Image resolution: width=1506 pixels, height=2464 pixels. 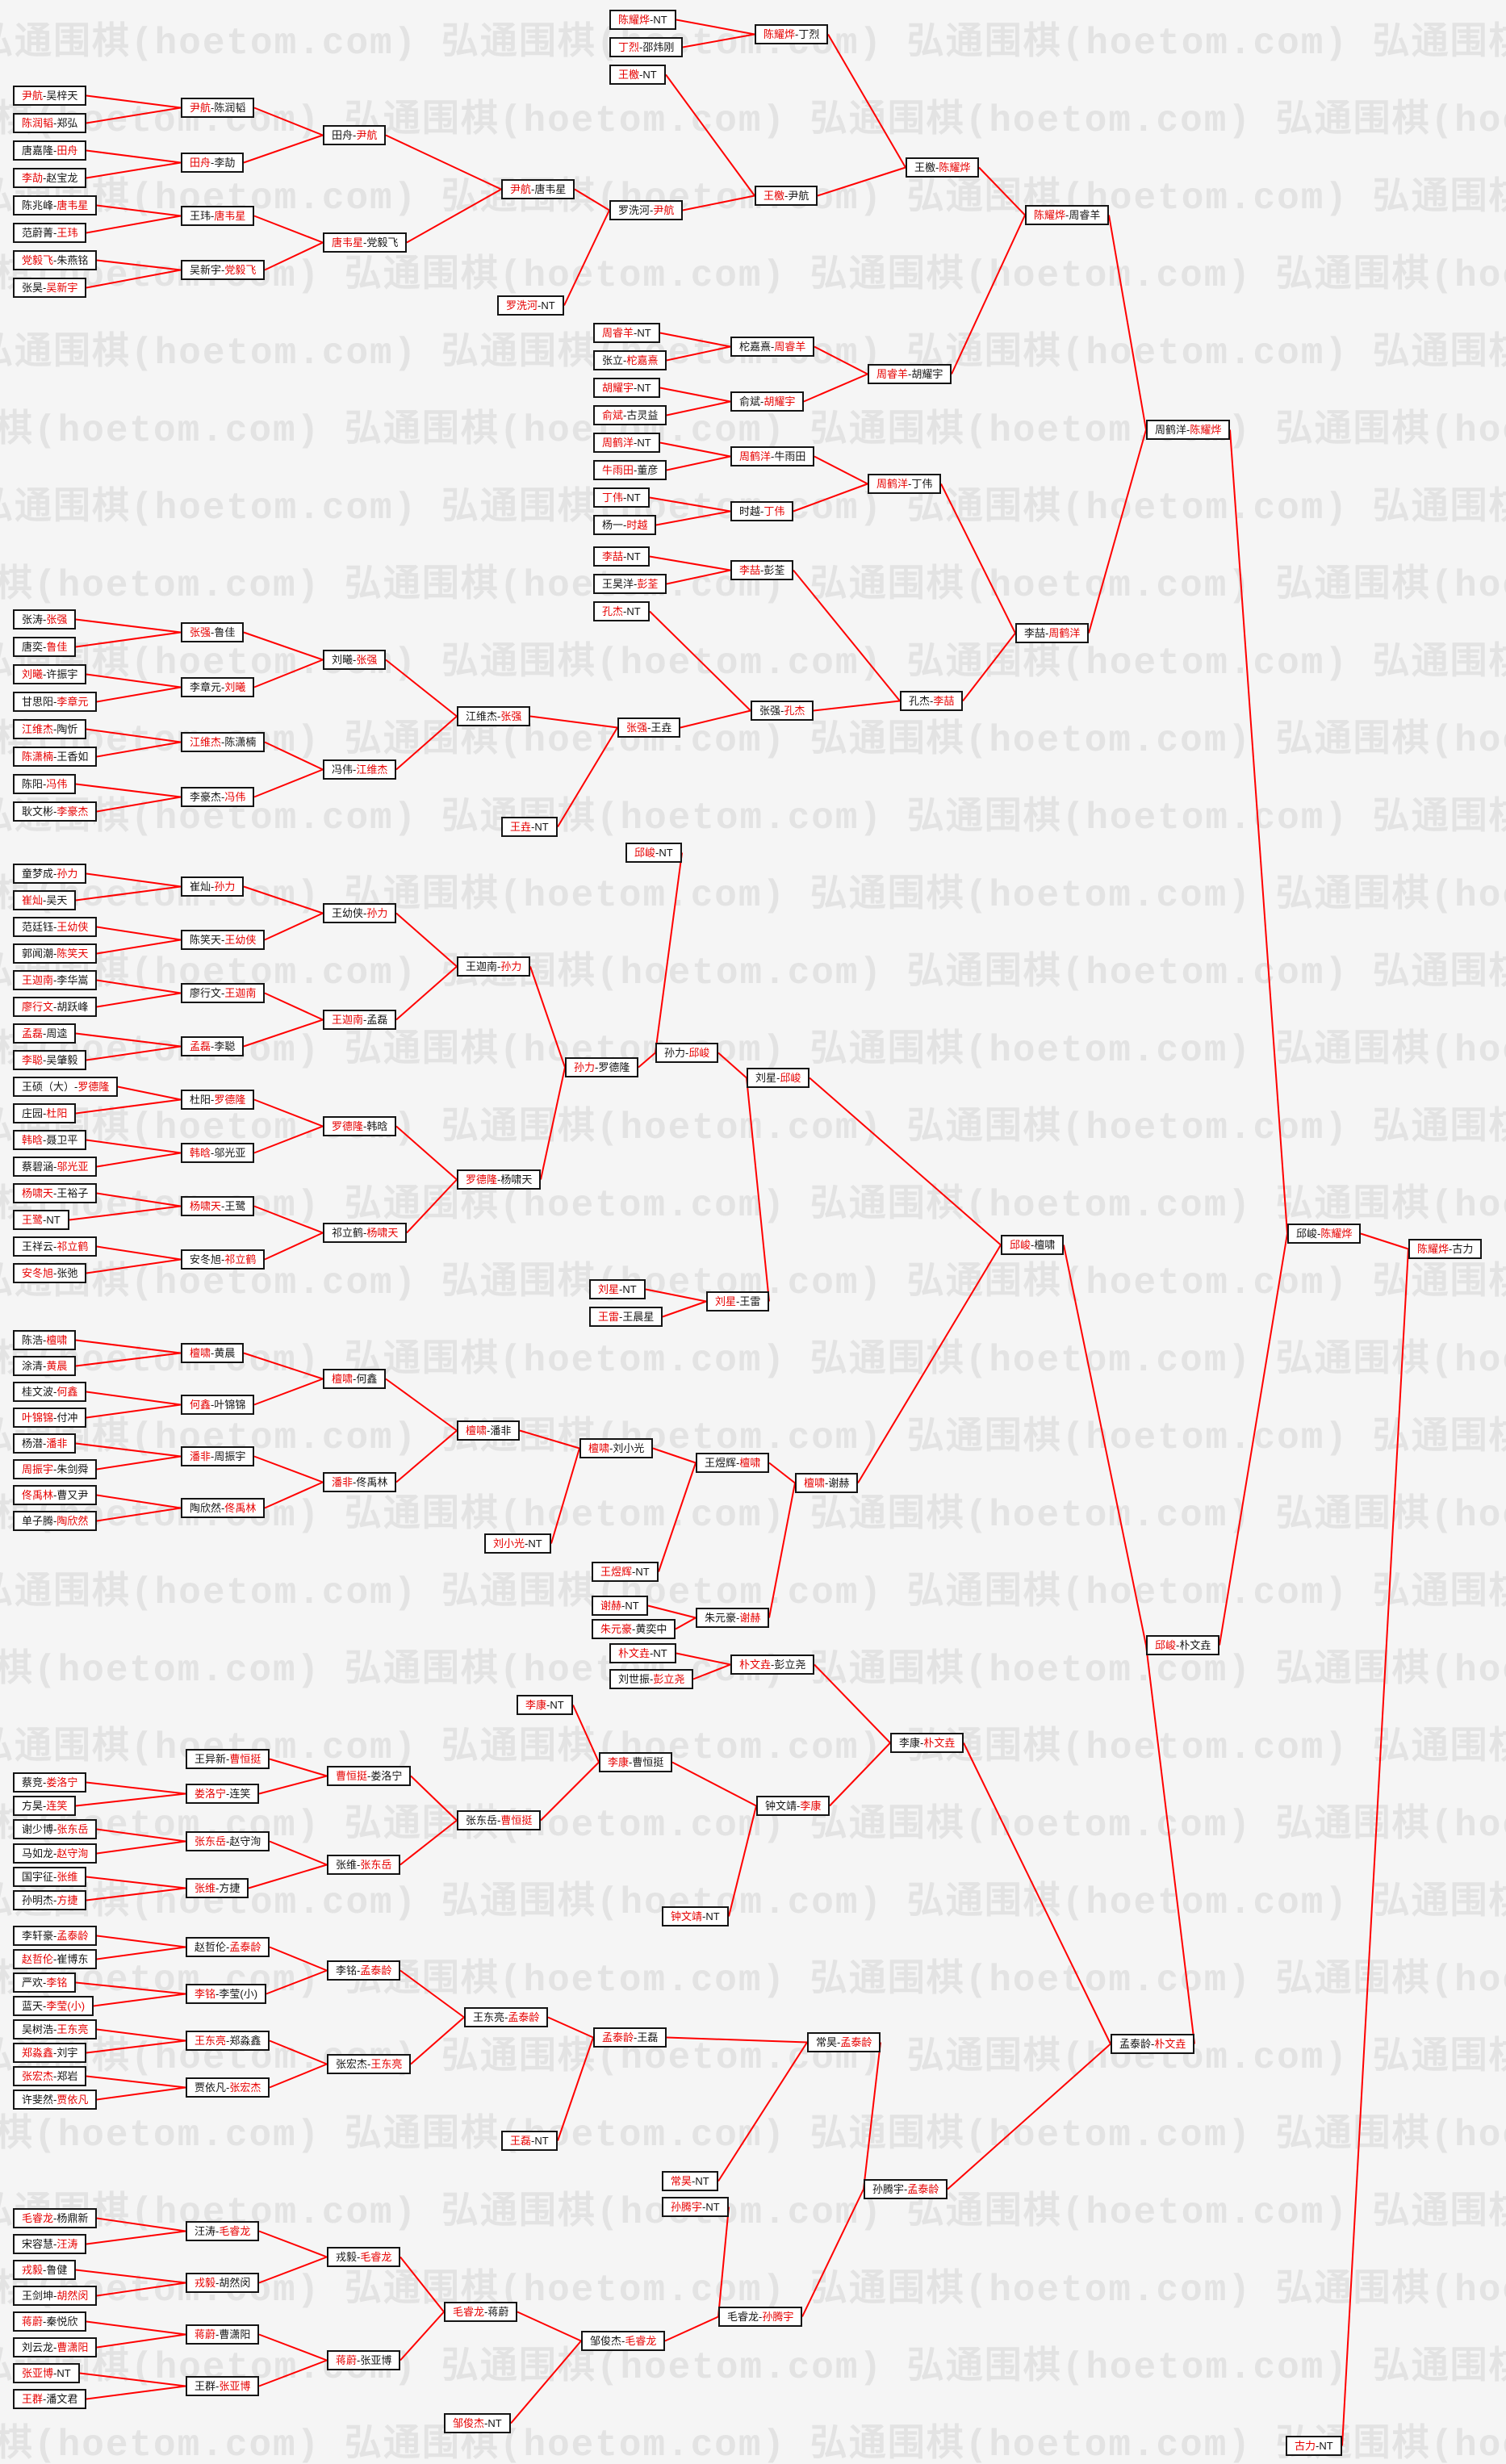 I want to click on player-b: 何鑫, so click(x=367, y=1379).